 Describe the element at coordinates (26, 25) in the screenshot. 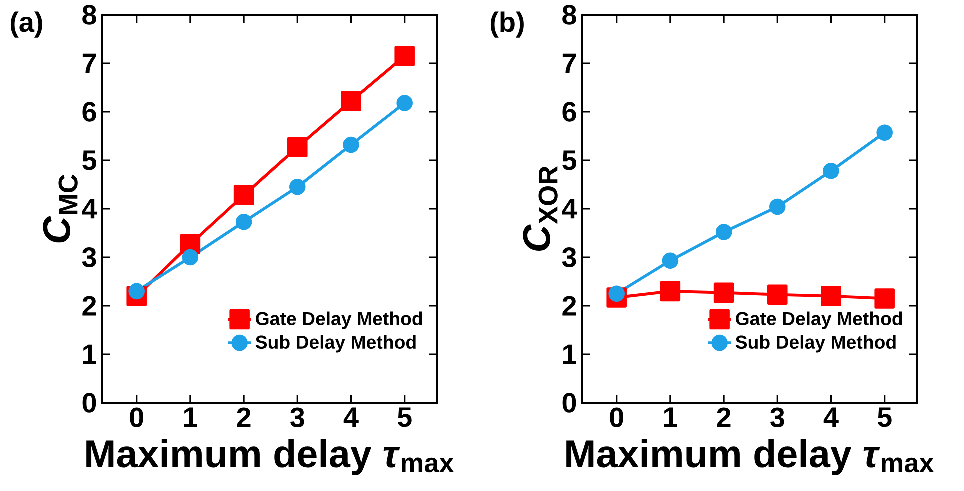

I see `chart-title: (a)` at that location.